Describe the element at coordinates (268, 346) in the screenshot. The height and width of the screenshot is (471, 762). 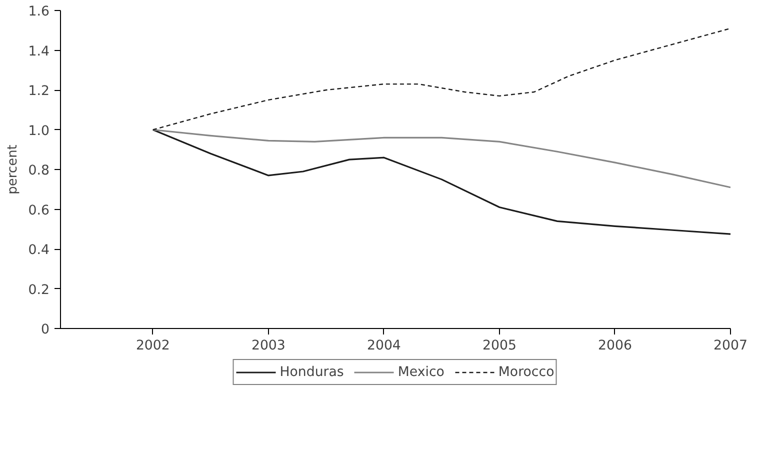
I see `x-tick-label: 2003` at that location.